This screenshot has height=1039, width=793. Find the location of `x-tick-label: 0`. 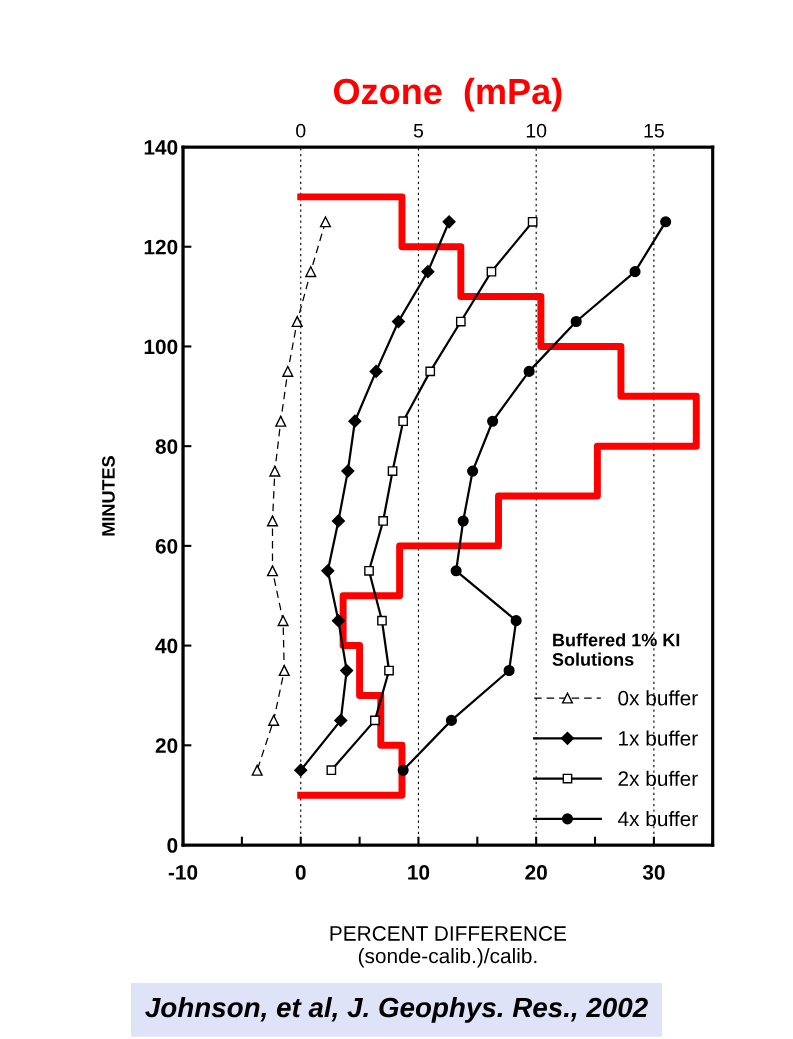

x-tick-label: 0 is located at coordinates (300, 872).